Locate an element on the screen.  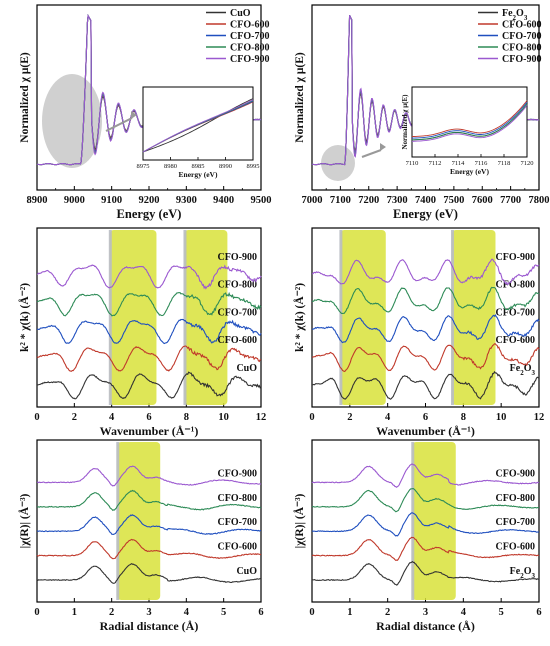
series-label: CFO-600 is located at coordinates (237, 340).